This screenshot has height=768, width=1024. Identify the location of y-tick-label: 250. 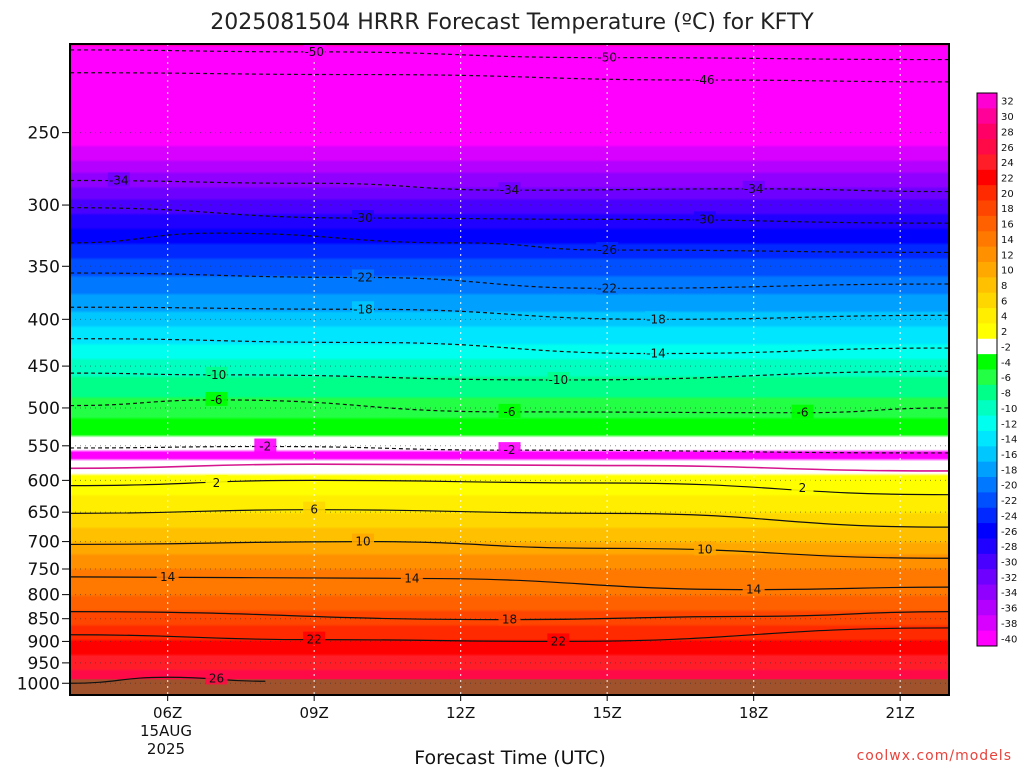
(44, 134).